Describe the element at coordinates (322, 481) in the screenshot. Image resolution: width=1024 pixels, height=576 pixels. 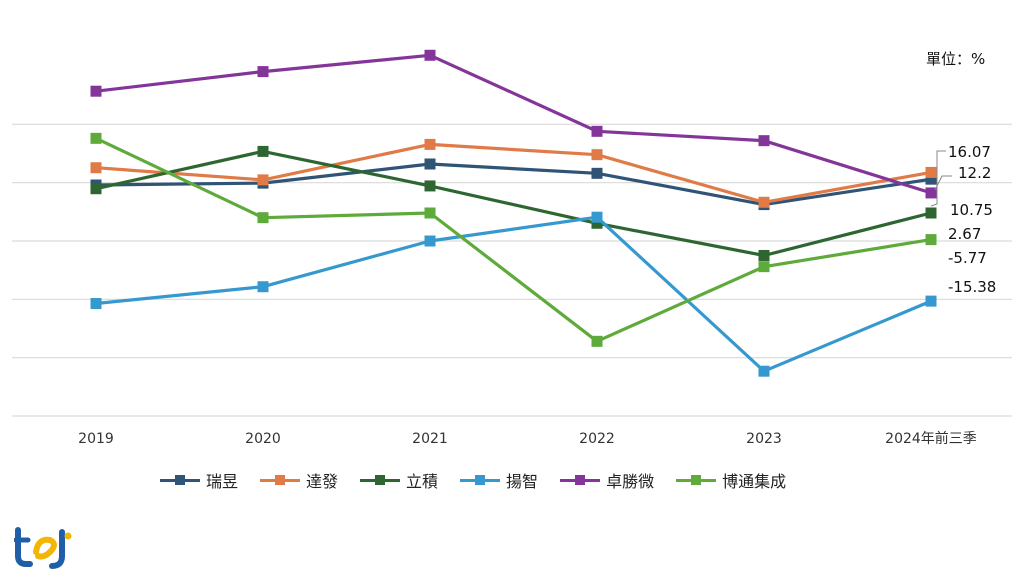
I see `legend-label: 達發` at that location.